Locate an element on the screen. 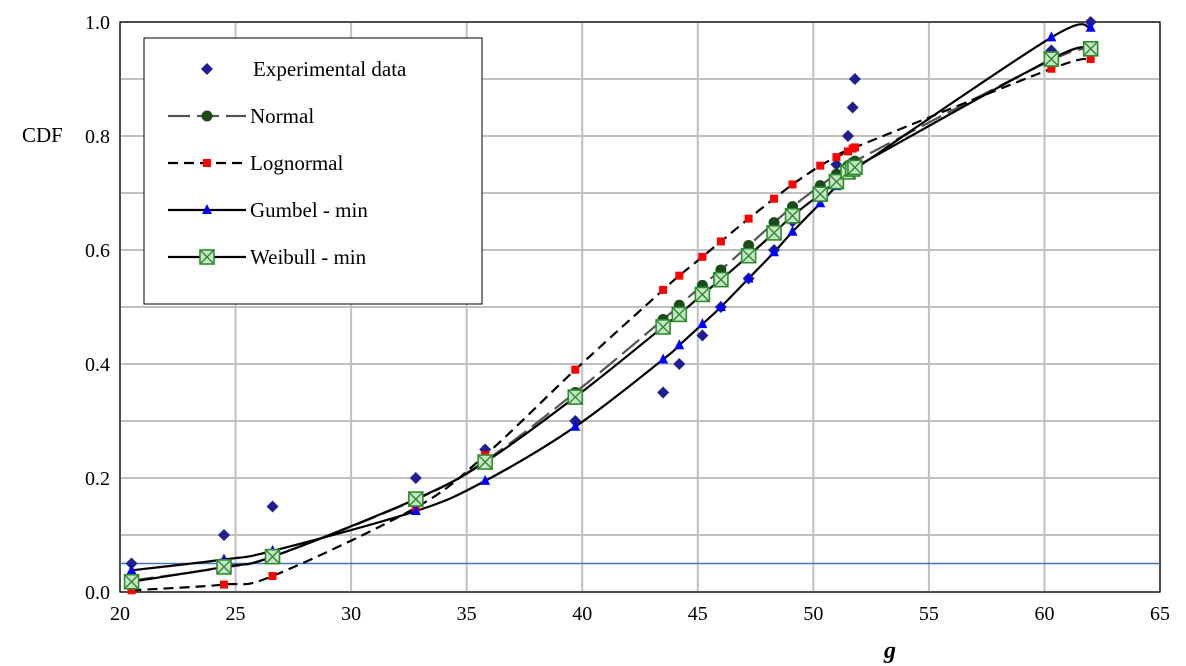 This screenshot has height=666, width=1186. legend-entry-weibull-min: Weibull - min is located at coordinates (267, 257).